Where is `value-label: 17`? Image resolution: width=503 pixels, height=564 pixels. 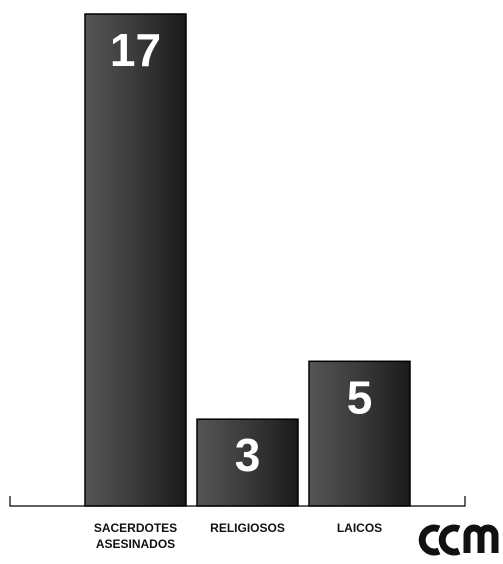 value-label: 17 is located at coordinates (135, 50).